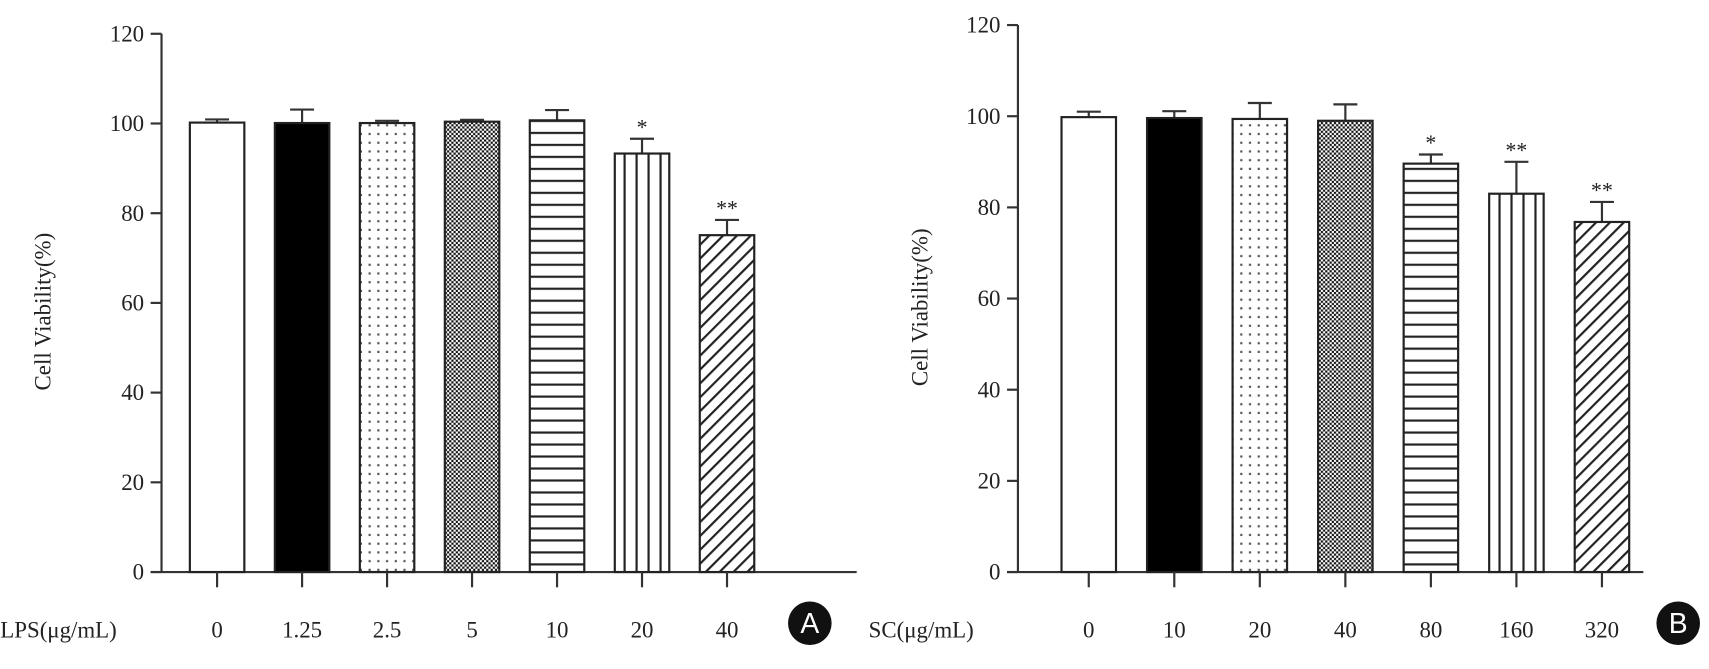  What do you see at coordinates (302, 629) in the screenshot?
I see `x-tick-label: 1.25` at bounding box center [302, 629].